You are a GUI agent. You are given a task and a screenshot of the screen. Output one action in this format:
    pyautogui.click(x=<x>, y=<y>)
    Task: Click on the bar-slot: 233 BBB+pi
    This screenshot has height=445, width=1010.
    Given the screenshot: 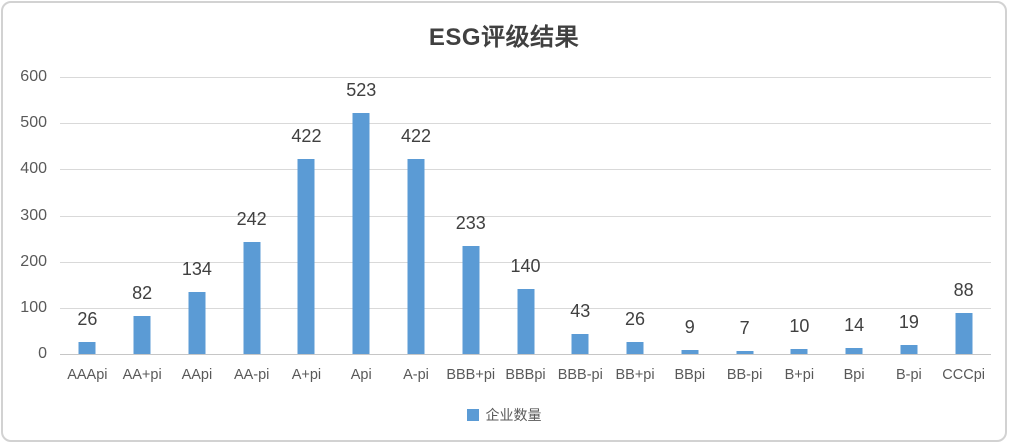 What is the action you would take?
    pyautogui.click(x=470, y=230)
    